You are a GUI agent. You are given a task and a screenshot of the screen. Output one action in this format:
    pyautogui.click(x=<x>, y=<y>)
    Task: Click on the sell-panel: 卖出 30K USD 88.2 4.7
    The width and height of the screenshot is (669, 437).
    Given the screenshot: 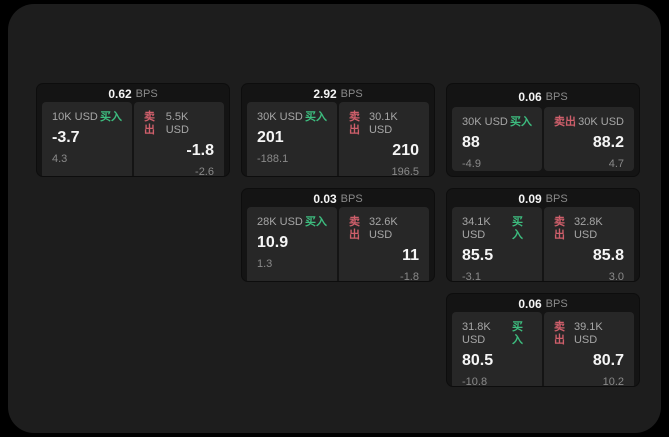 What is the action you would take?
    pyautogui.click(x=589, y=139)
    